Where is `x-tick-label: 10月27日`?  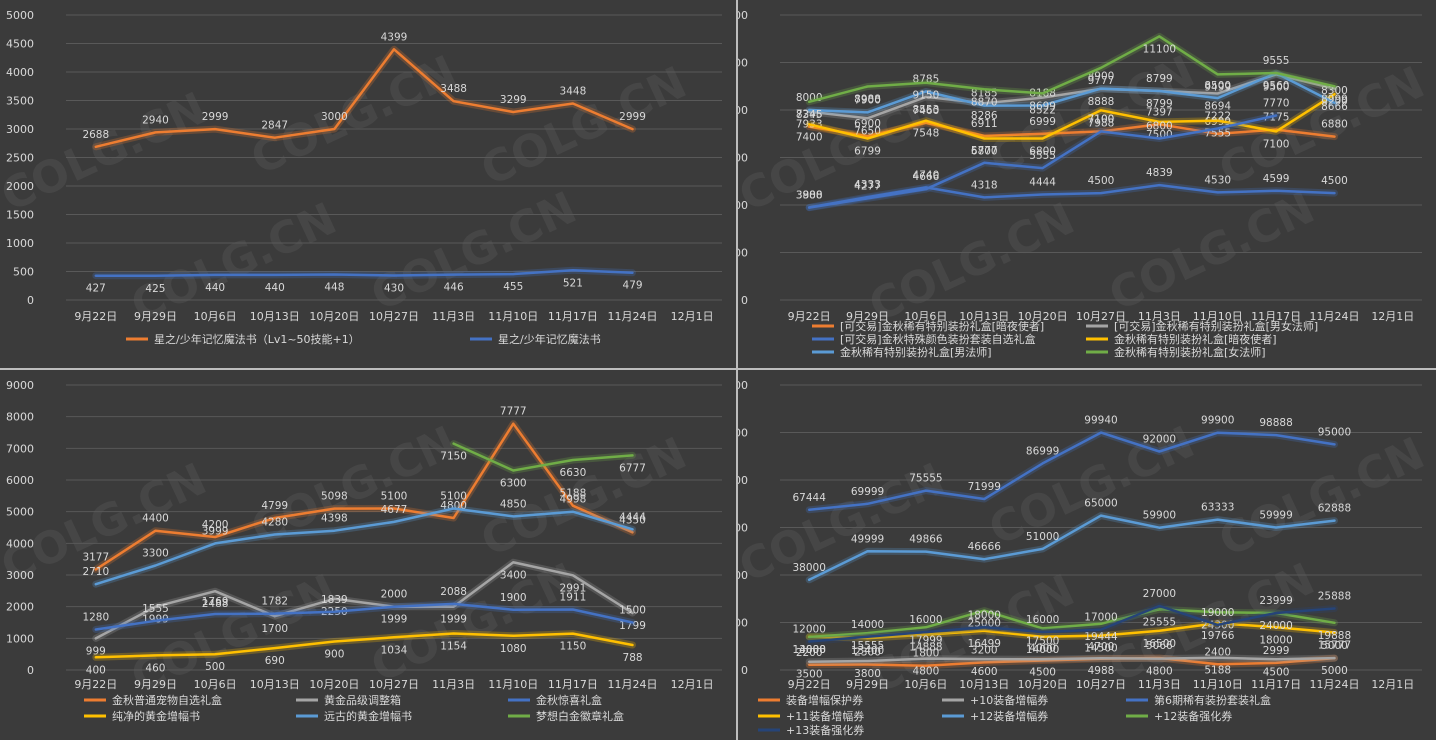
x-tick-label: 10月27日 is located at coordinates (394, 316).